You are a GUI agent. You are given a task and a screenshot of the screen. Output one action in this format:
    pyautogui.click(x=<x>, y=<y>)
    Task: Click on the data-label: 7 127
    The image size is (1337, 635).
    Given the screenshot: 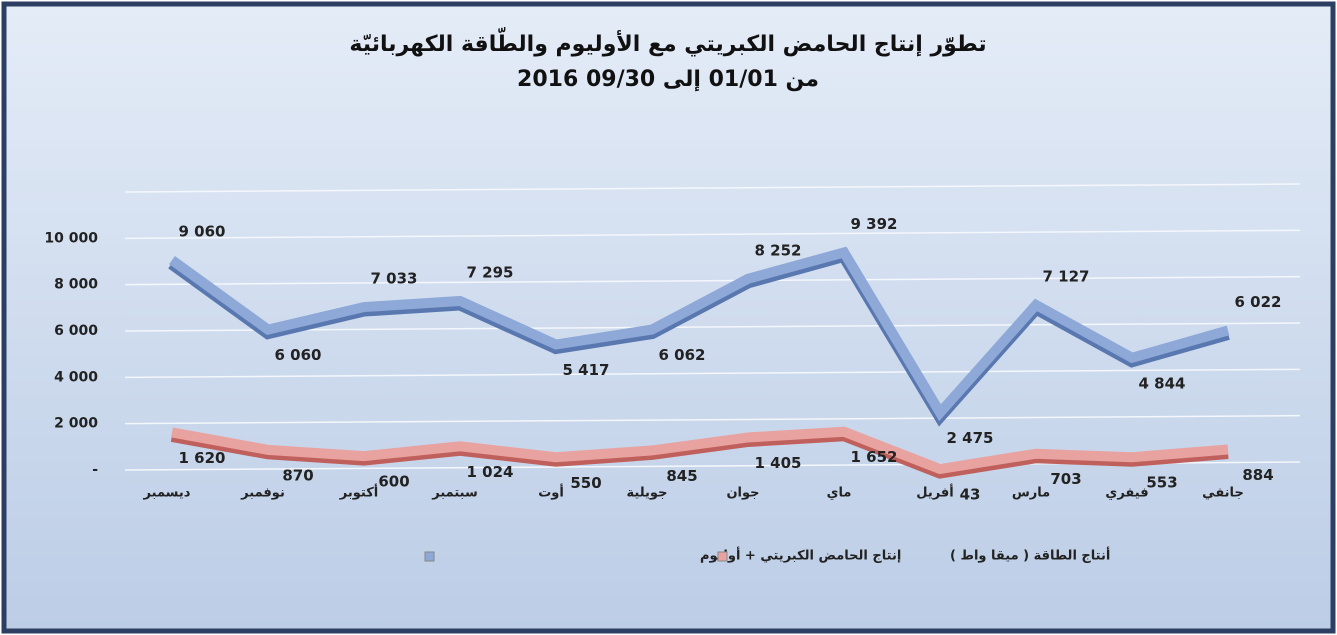 What is the action you would take?
    pyautogui.click(x=1066, y=276)
    